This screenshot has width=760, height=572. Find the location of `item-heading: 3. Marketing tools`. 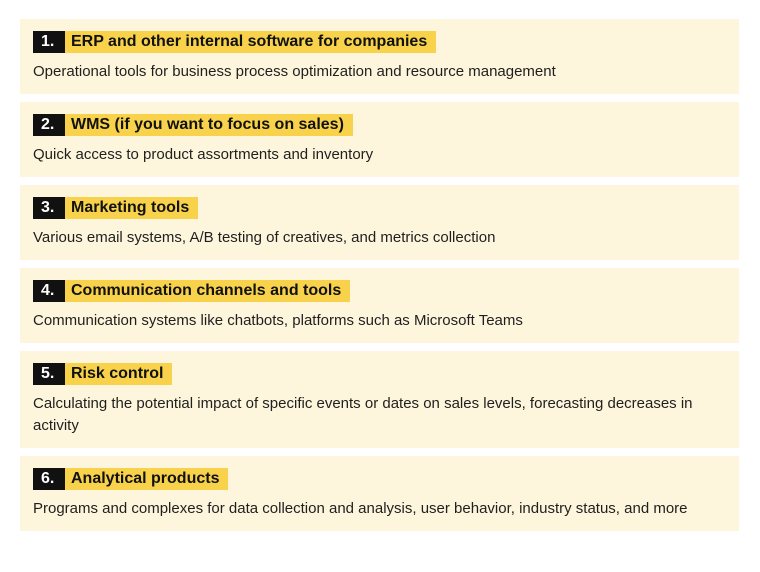

item-heading: 3. Marketing tools is located at coordinates (379, 208).